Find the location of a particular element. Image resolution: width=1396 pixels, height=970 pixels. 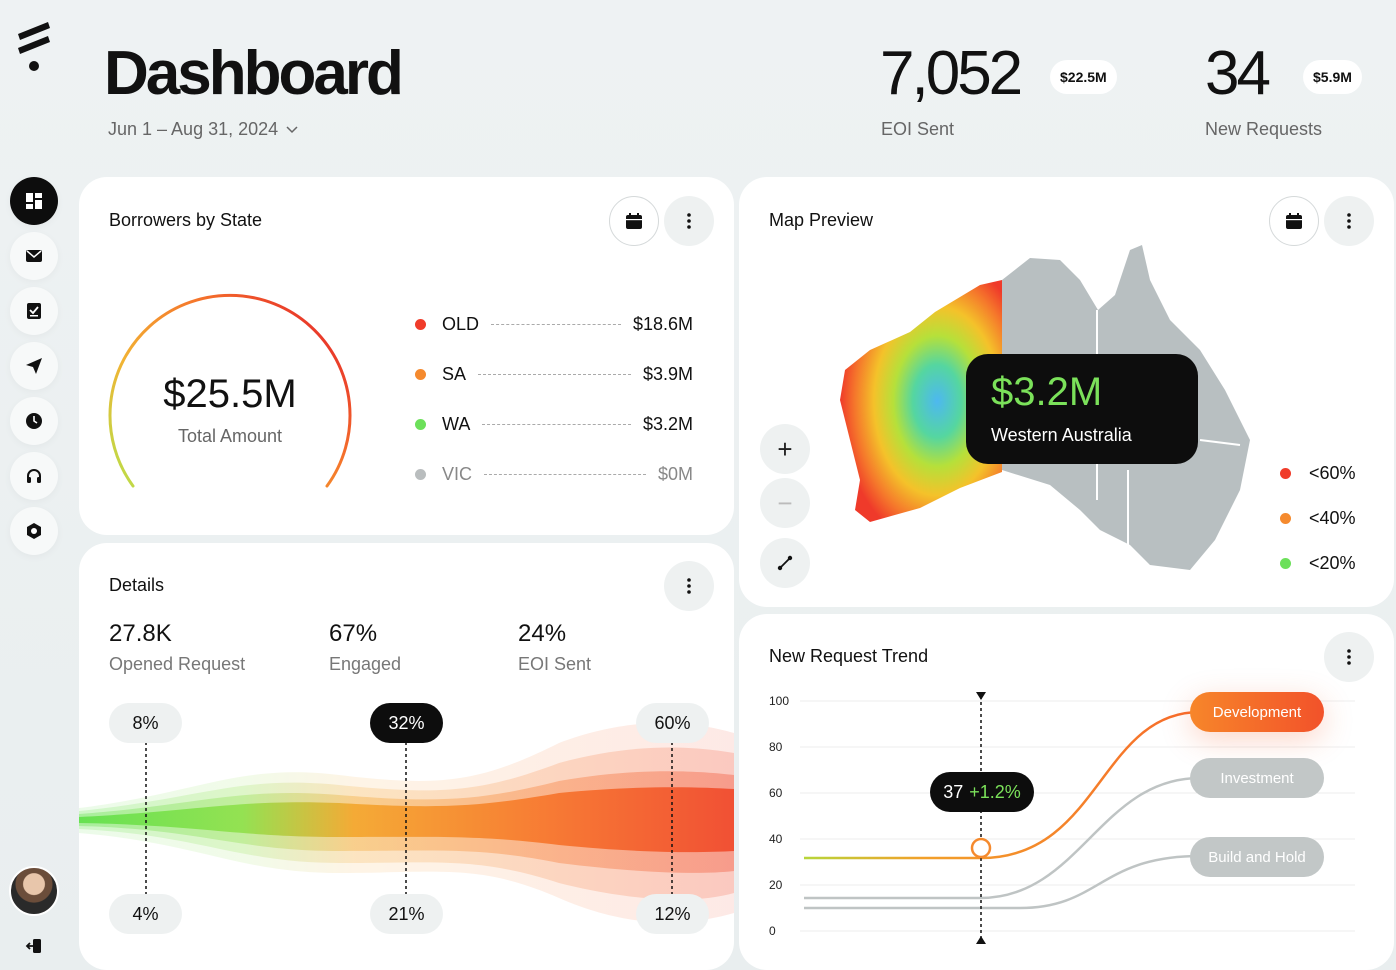

brand-logo-icon is located at coordinates (34, 46).